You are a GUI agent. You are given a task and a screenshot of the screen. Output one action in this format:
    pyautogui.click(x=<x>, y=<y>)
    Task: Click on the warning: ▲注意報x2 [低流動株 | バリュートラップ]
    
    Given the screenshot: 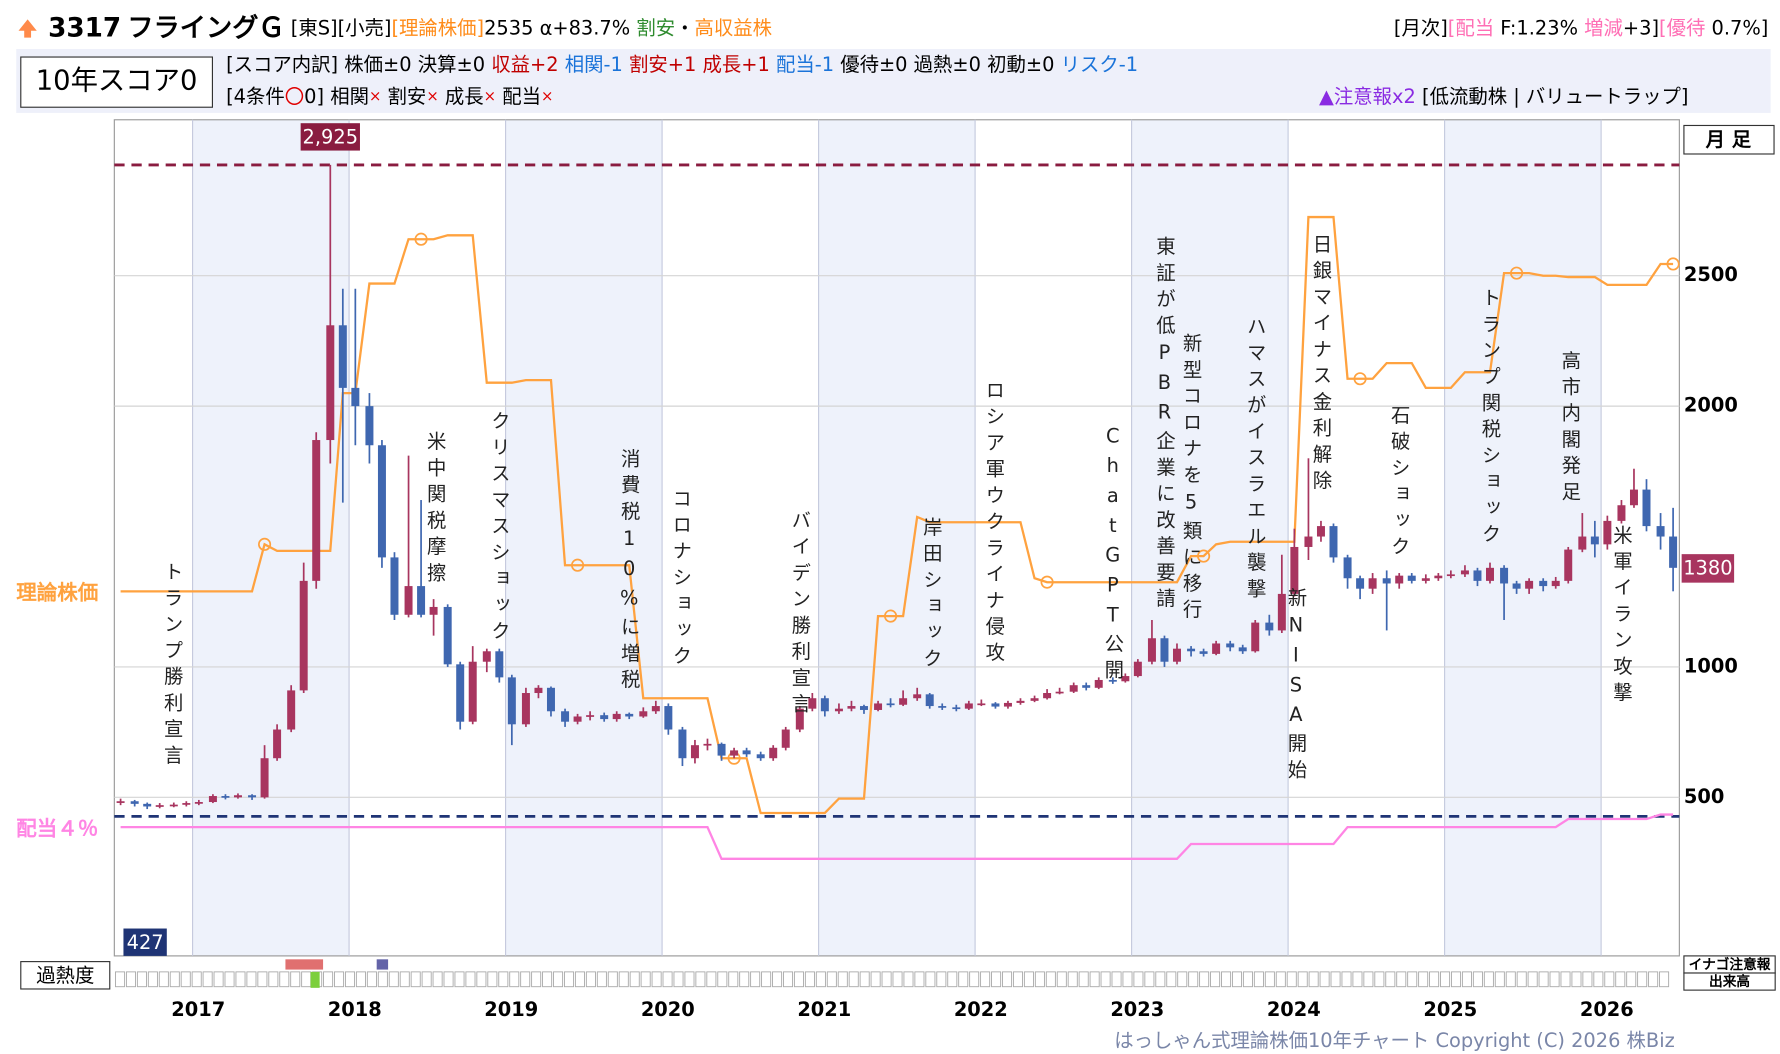 What is the action you would take?
    pyautogui.click(x=1503, y=95)
    